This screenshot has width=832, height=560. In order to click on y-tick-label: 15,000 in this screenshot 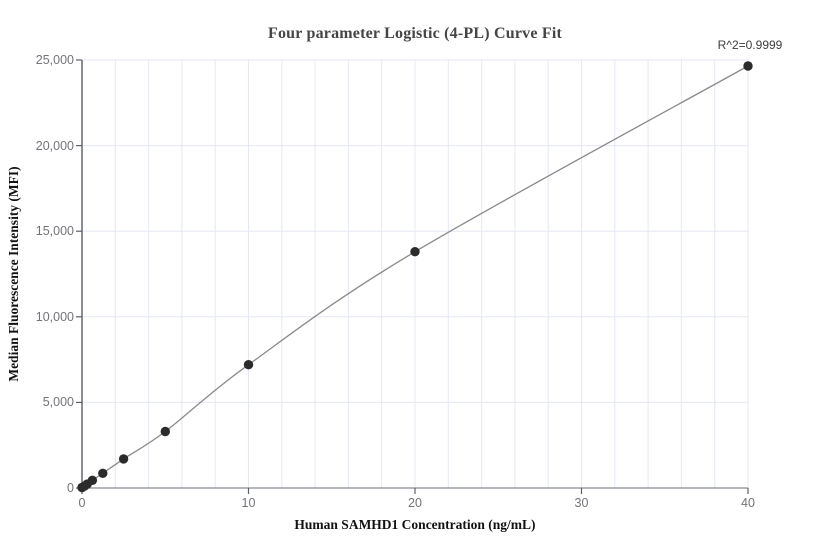, I will do `click(54, 231)`.